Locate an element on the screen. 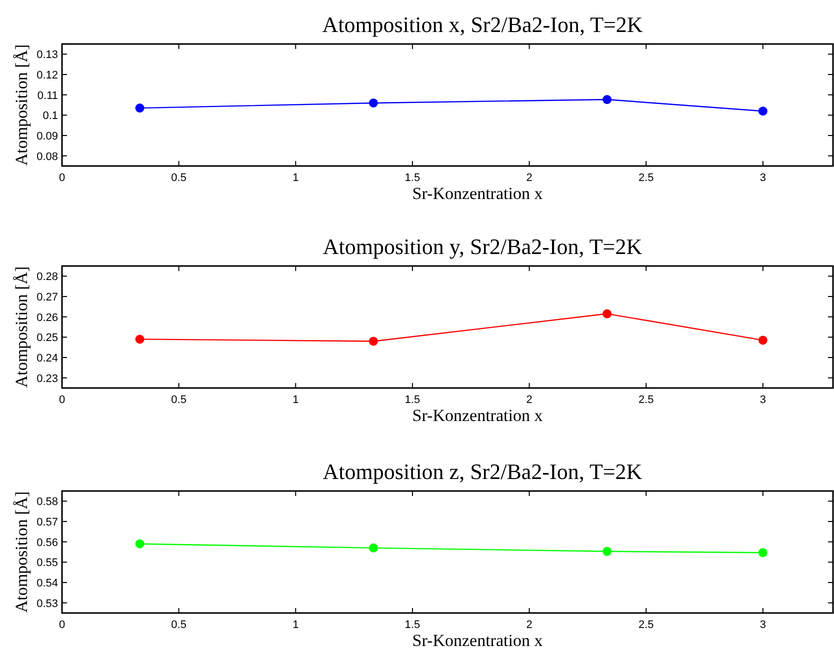 The width and height of the screenshot is (834, 653). y-tick-label: 0.24 is located at coordinates (47, 358).